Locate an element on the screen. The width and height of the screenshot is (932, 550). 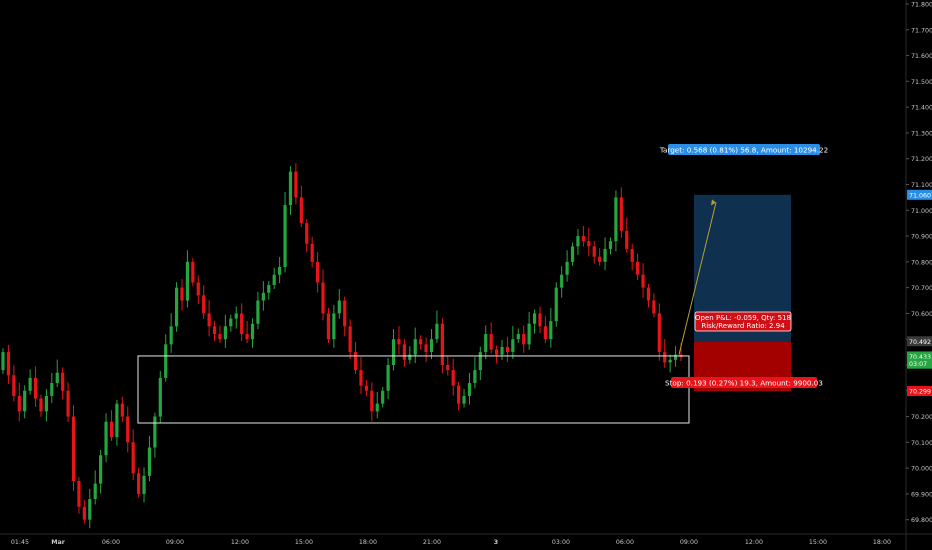
price-marker-label: 70.433 is located at coordinates (920, 357).